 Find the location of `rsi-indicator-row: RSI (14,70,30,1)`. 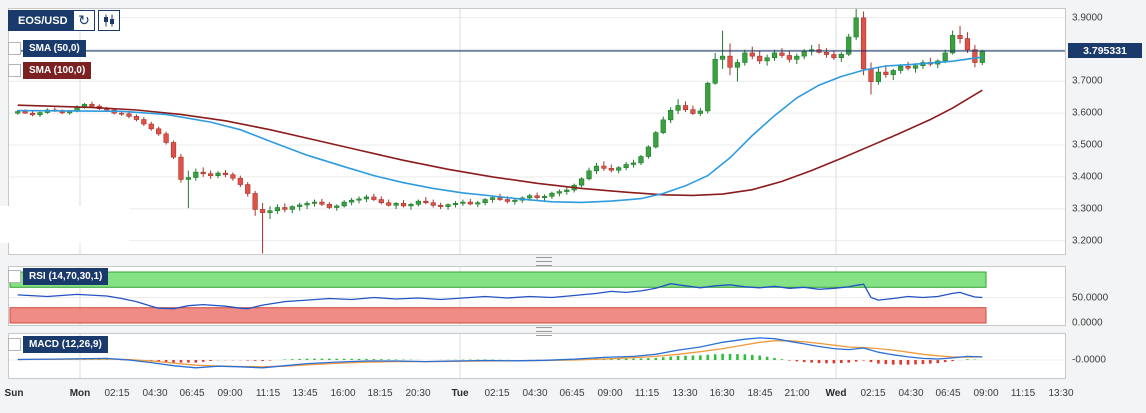

rsi-indicator-row: RSI (14,70,30,1) is located at coordinates (58, 276).